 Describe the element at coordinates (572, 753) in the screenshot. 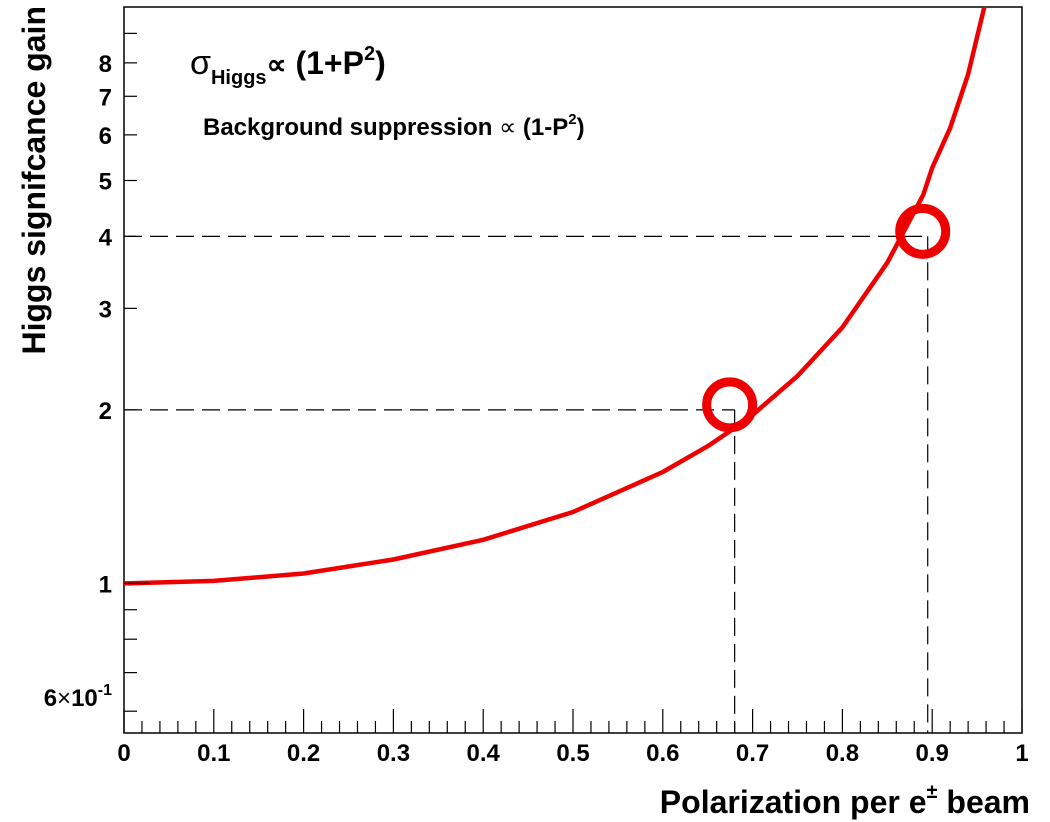

I see `x-tick-label: 0.5` at that location.